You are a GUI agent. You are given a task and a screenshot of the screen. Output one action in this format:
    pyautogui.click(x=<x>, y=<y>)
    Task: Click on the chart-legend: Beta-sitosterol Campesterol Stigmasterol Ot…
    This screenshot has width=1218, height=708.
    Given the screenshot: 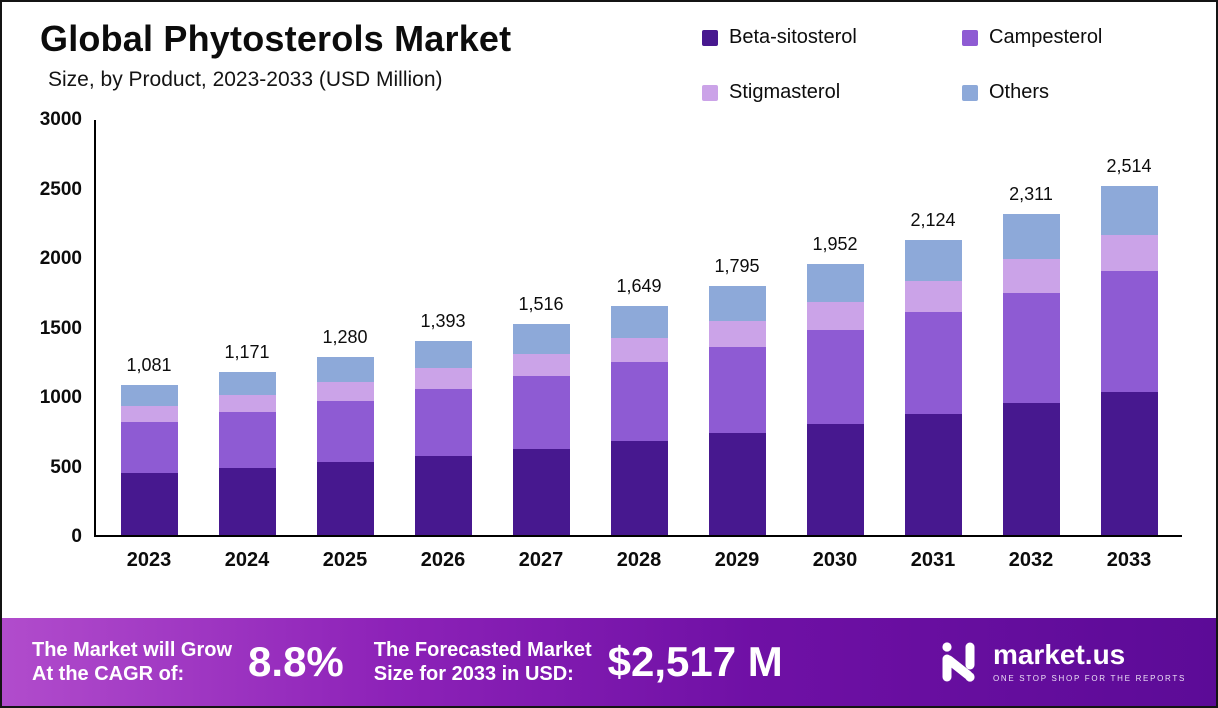 What is the action you would take?
    pyautogui.click(x=937, y=65)
    